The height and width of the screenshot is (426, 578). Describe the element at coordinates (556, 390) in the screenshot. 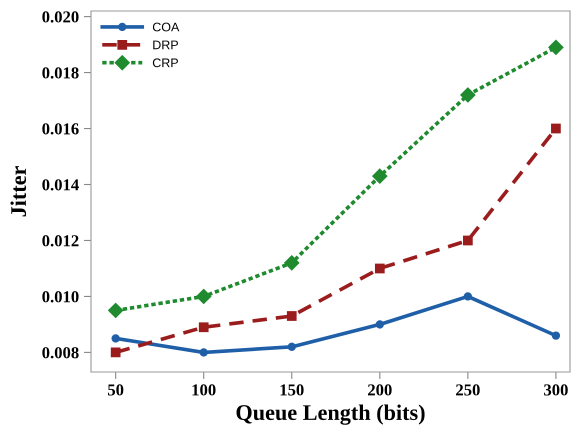

I see `x-tick-label: 300` at that location.